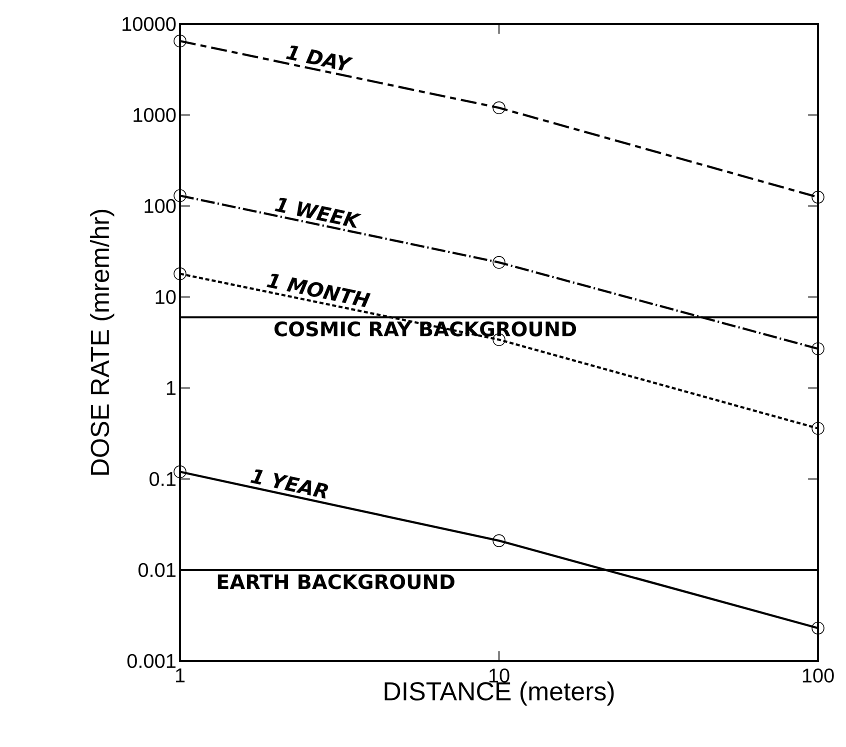  I want to click on y-tick-label: 0.01, so click(157, 570).